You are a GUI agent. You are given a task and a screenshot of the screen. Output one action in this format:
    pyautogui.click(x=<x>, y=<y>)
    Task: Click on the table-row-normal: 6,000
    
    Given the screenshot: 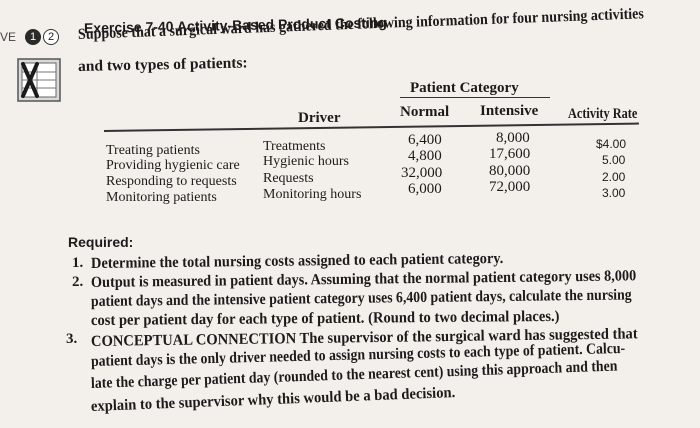 What is the action you would take?
    pyautogui.click(x=425, y=189)
    